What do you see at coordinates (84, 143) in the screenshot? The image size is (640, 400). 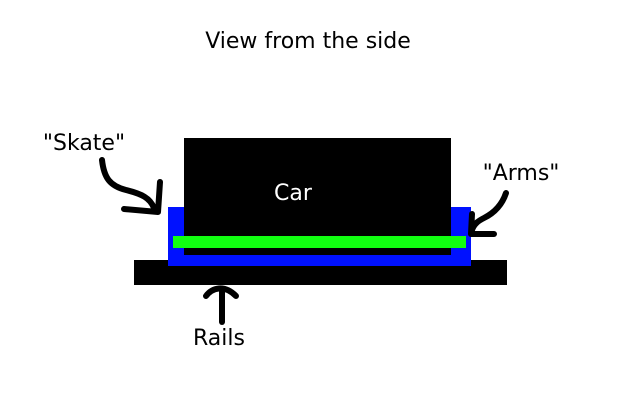 I see `skate-label: "Skate"` at bounding box center [84, 143].